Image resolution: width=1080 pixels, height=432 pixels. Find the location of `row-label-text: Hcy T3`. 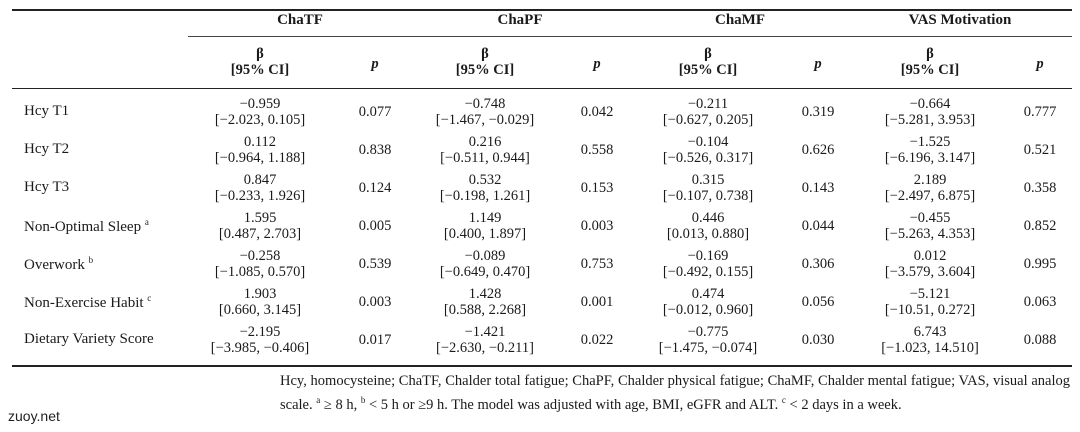

row-label-text: Hcy T3 is located at coordinates (47, 187).